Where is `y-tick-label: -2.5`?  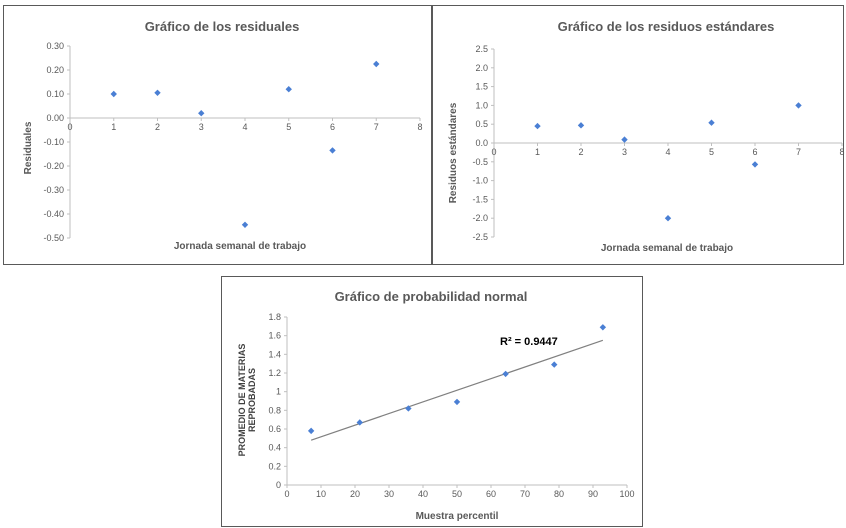
y-tick-label: -2.5 is located at coordinates (480, 237).